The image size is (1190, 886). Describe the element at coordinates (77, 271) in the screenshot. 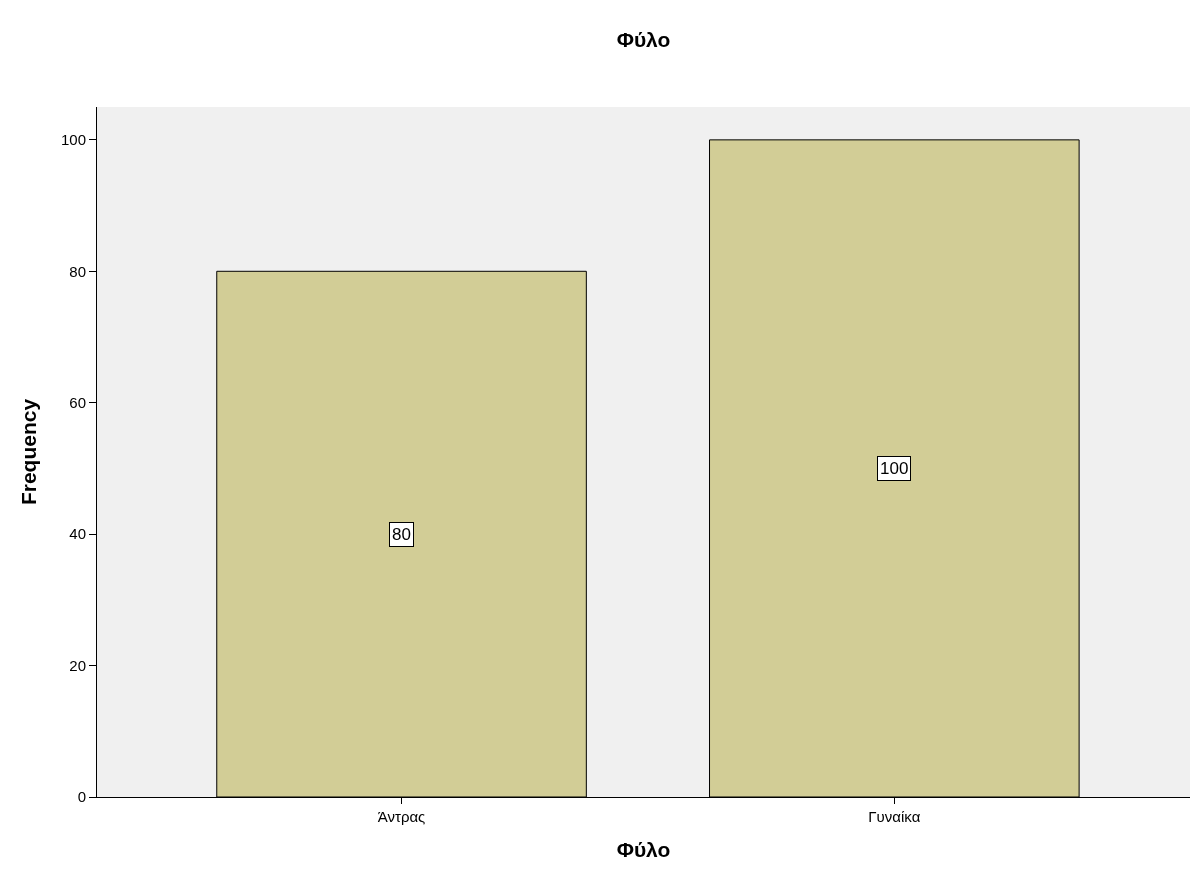

I see `y-tick-label: 80` at that location.